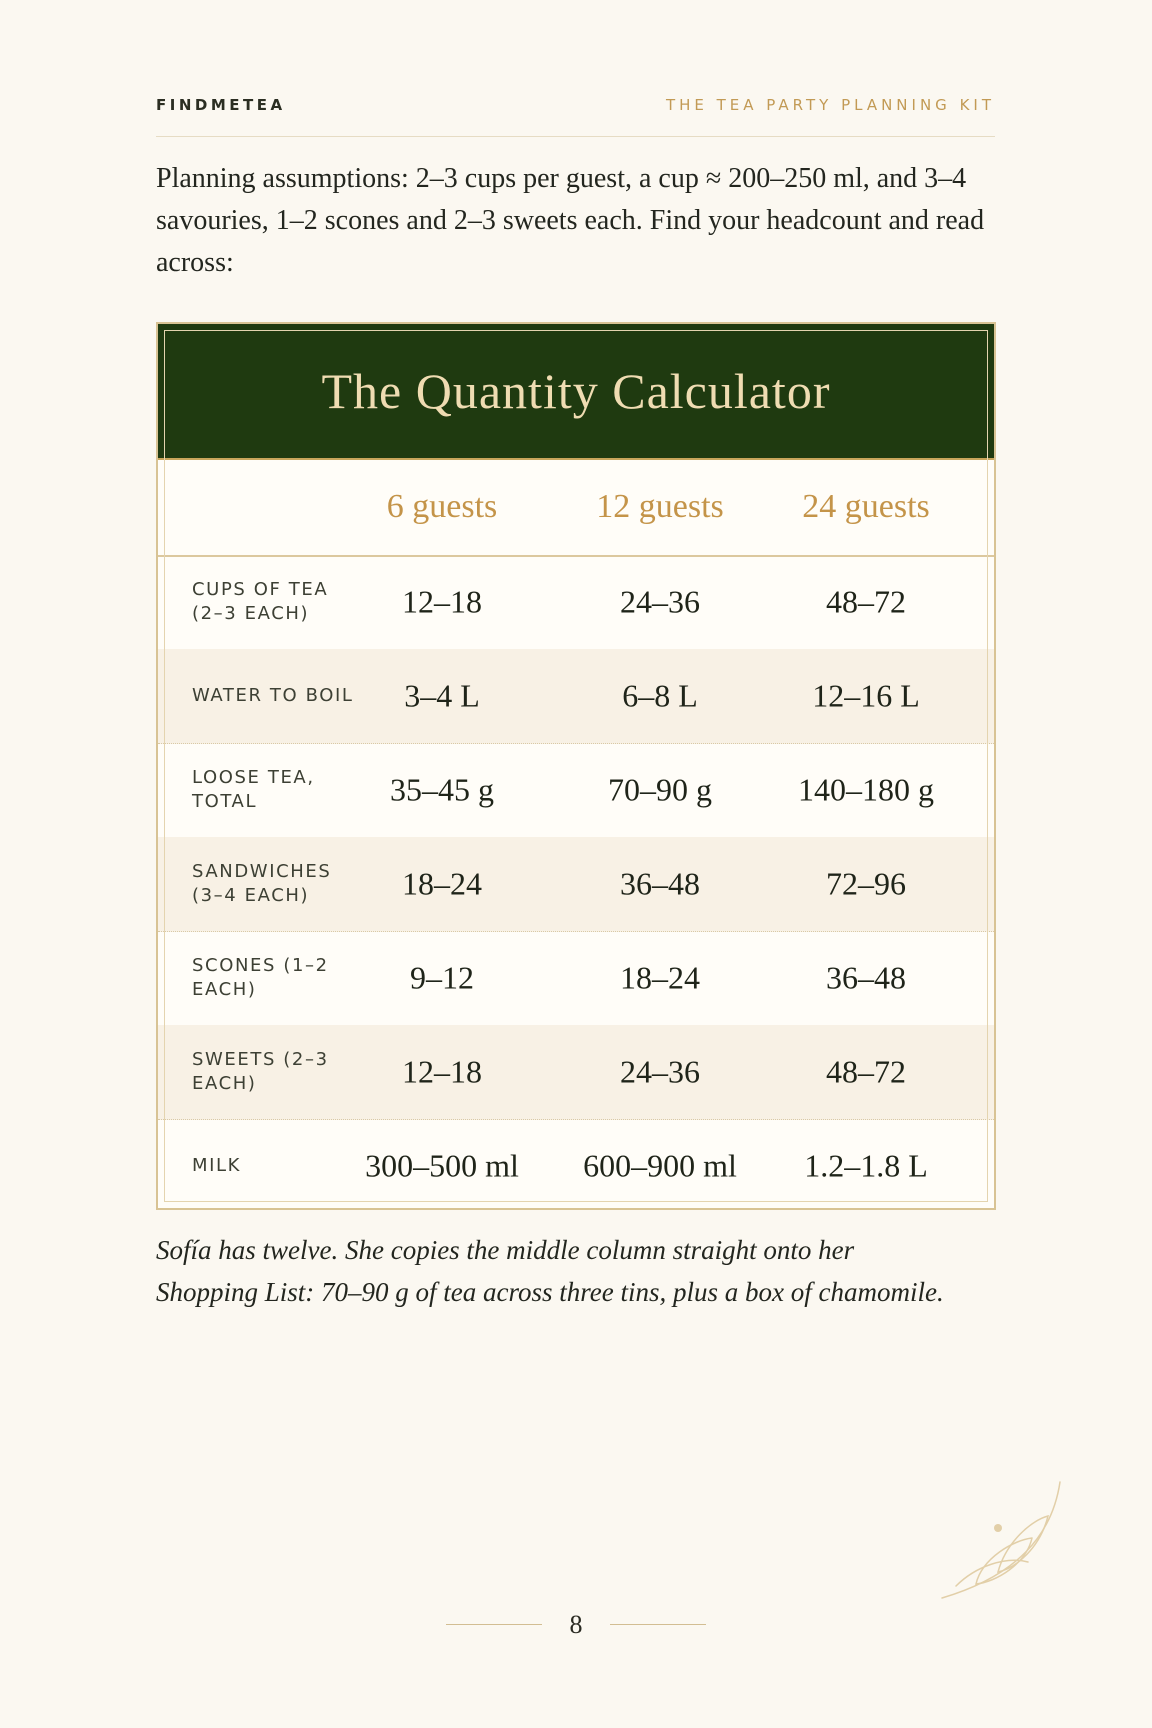 The width and height of the screenshot is (1152, 1728). I want to click on page-number: 8, so click(576, 1624).